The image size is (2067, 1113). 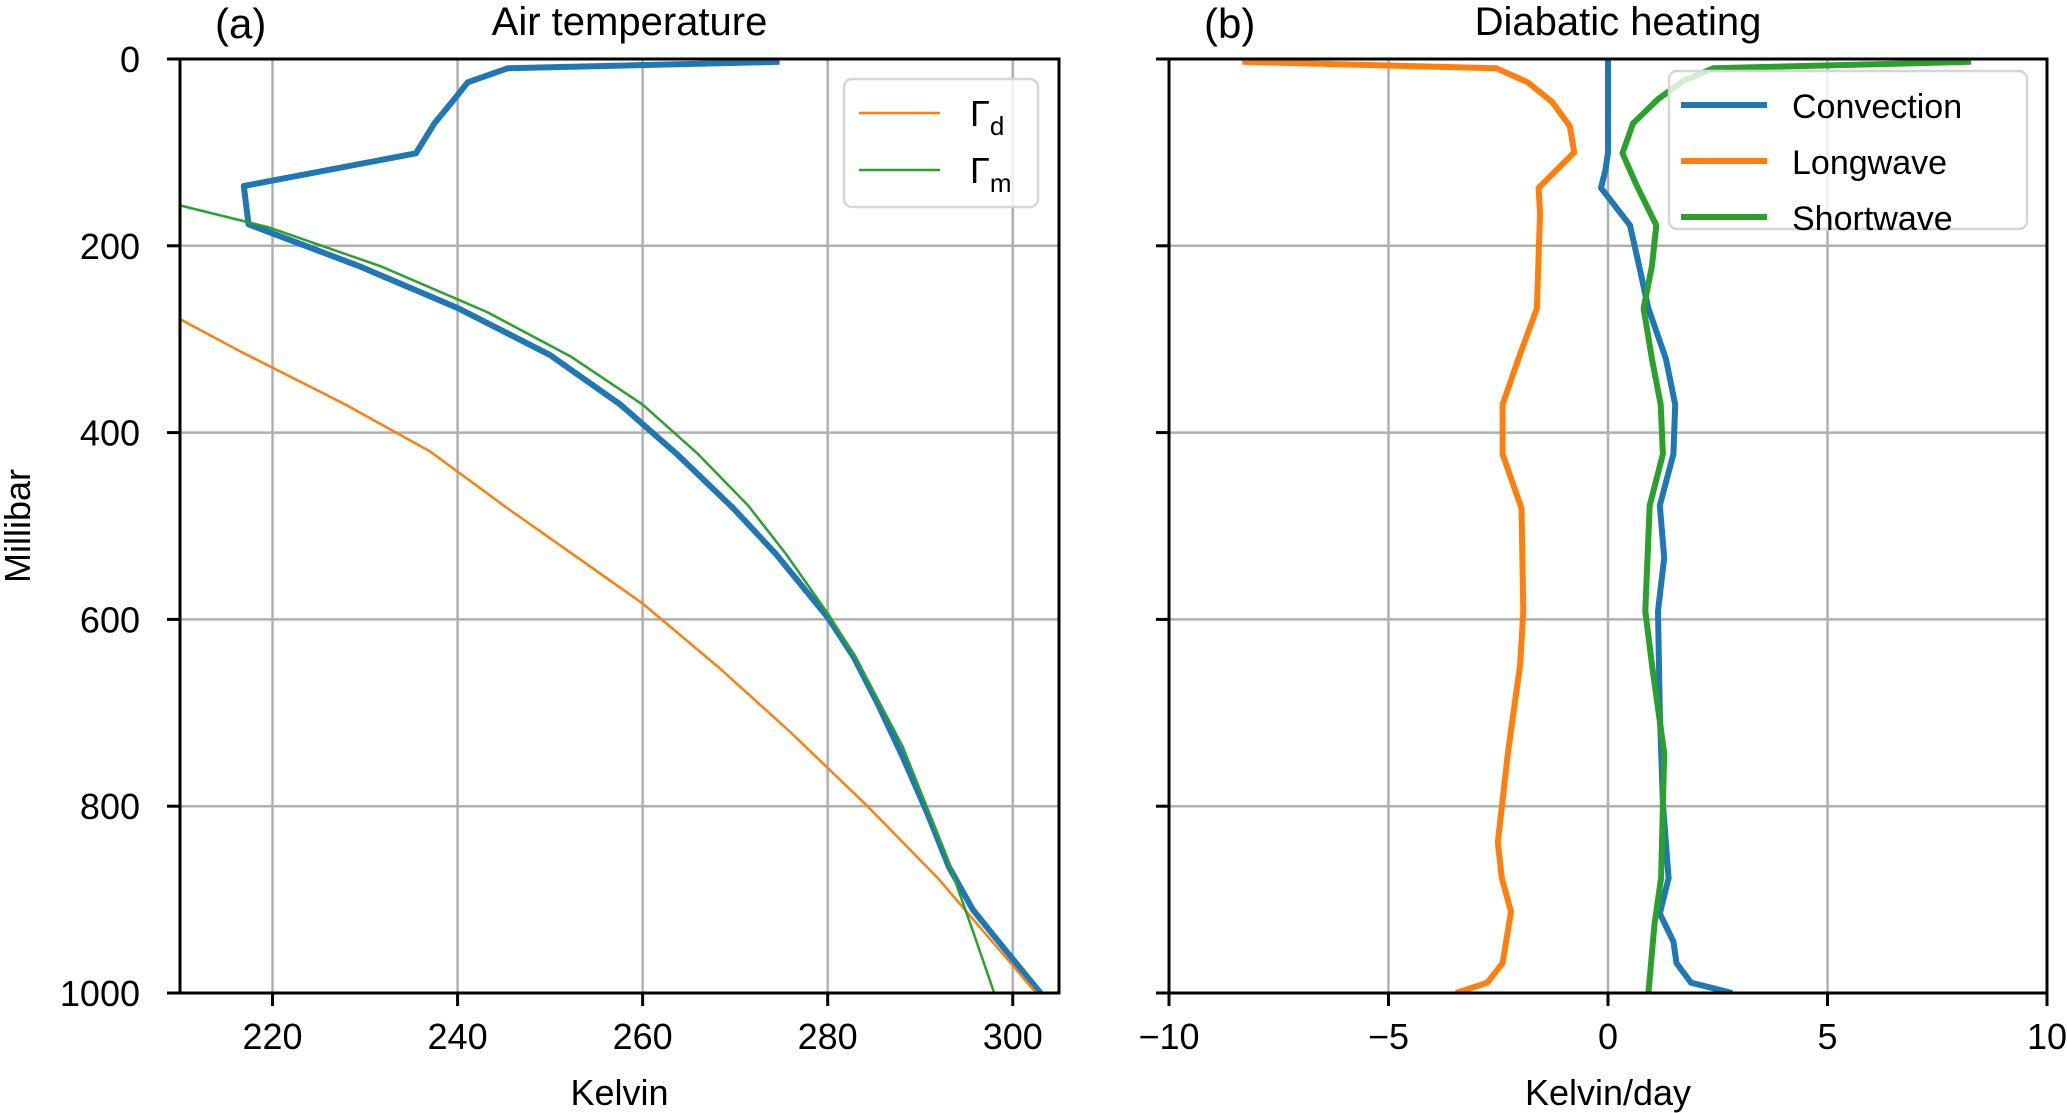 I want to click on y-axis-label: Millibar, so click(x=19, y=526).